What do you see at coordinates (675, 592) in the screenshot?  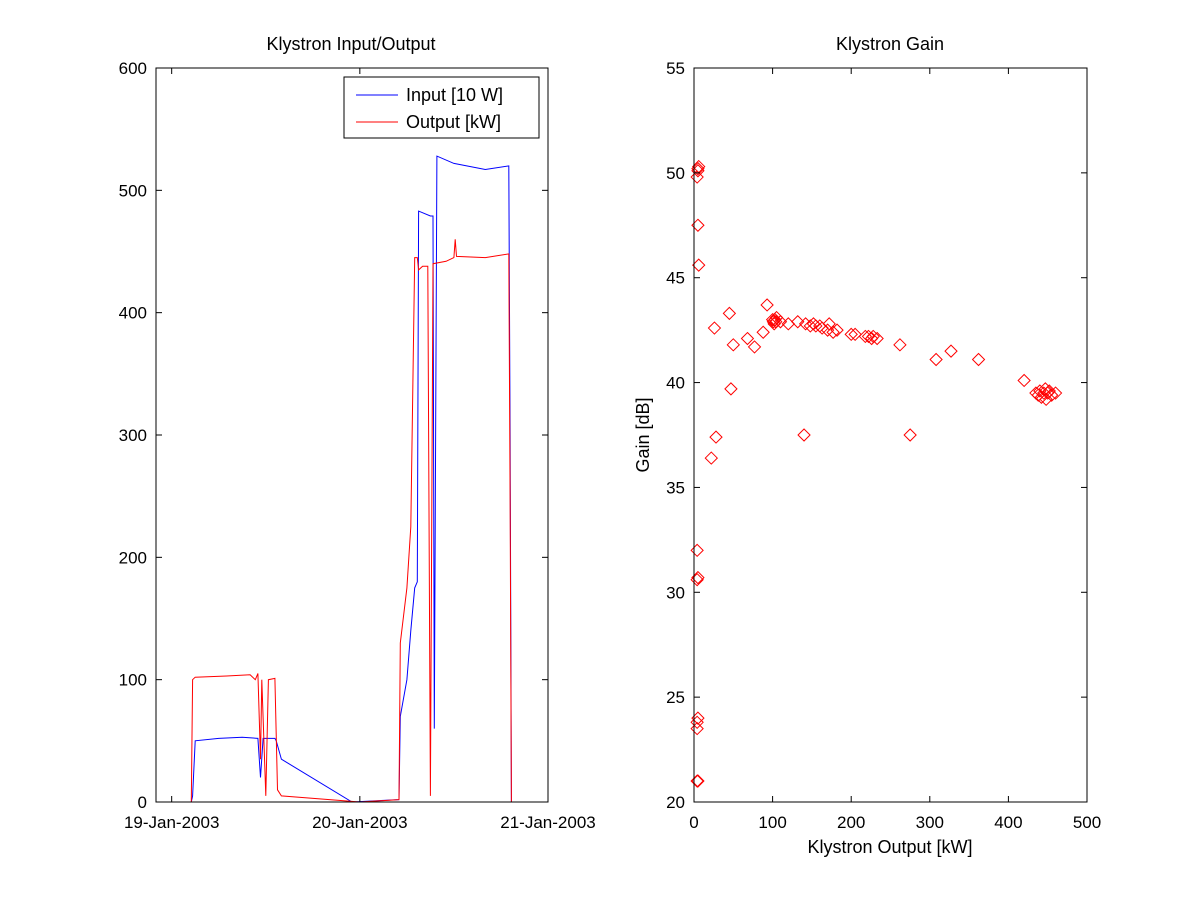 I see `y-tick-label: 30` at bounding box center [675, 592].